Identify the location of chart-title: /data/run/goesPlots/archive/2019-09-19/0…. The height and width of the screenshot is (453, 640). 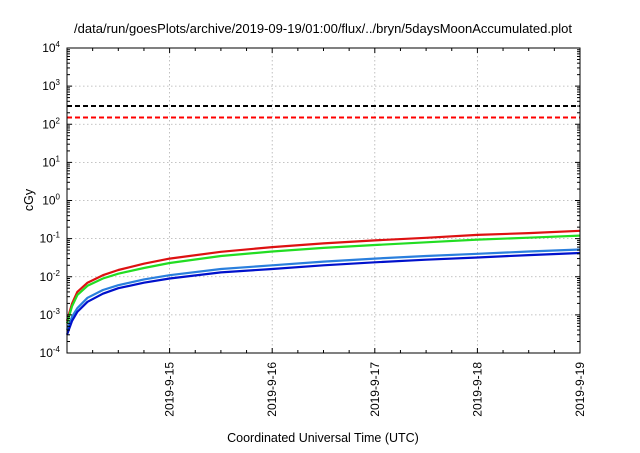
(323, 28).